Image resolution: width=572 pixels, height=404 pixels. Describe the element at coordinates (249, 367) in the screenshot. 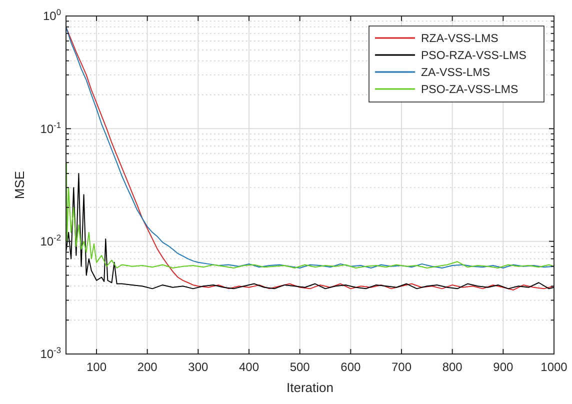

I see `x-tick-label: 400` at that location.